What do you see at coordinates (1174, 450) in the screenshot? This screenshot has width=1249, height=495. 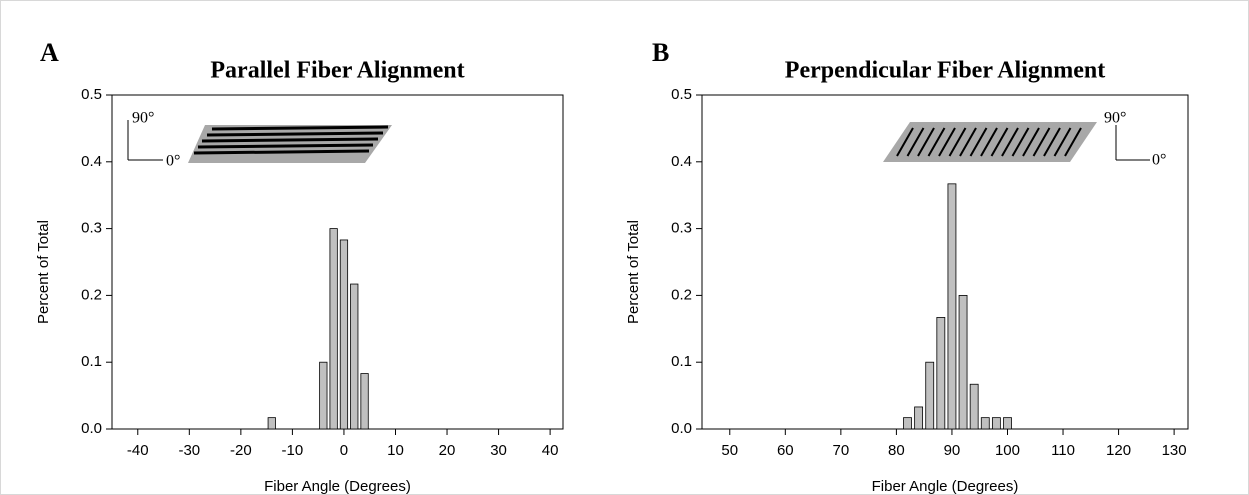 I see `x-tick-label: 130` at bounding box center [1174, 450].